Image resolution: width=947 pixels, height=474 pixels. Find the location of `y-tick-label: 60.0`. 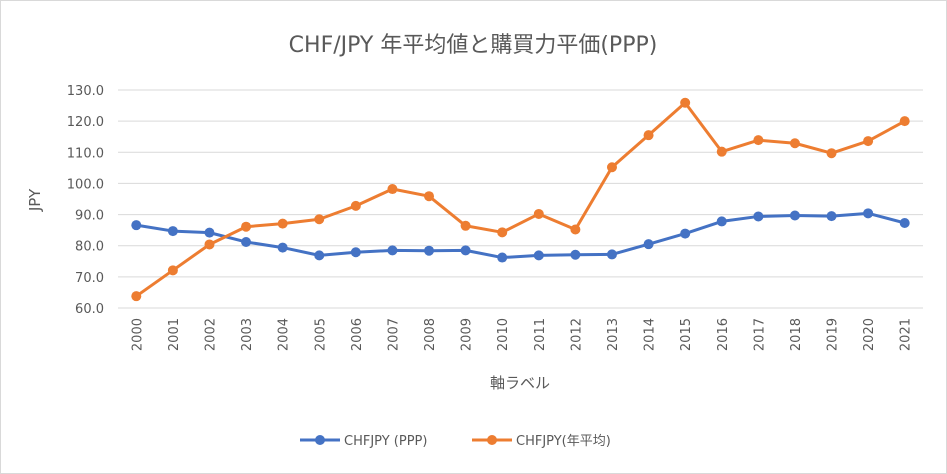

y-tick-label: 60.0 is located at coordinates (89, 309).